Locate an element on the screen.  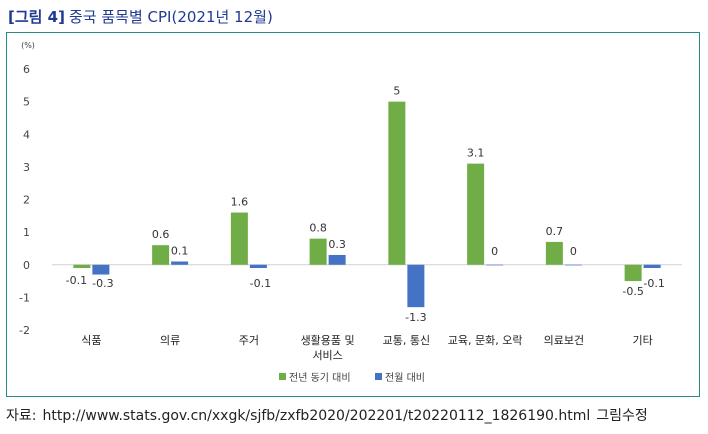
data-label-yoy: -0.1 is located at coordinates (76, 280).